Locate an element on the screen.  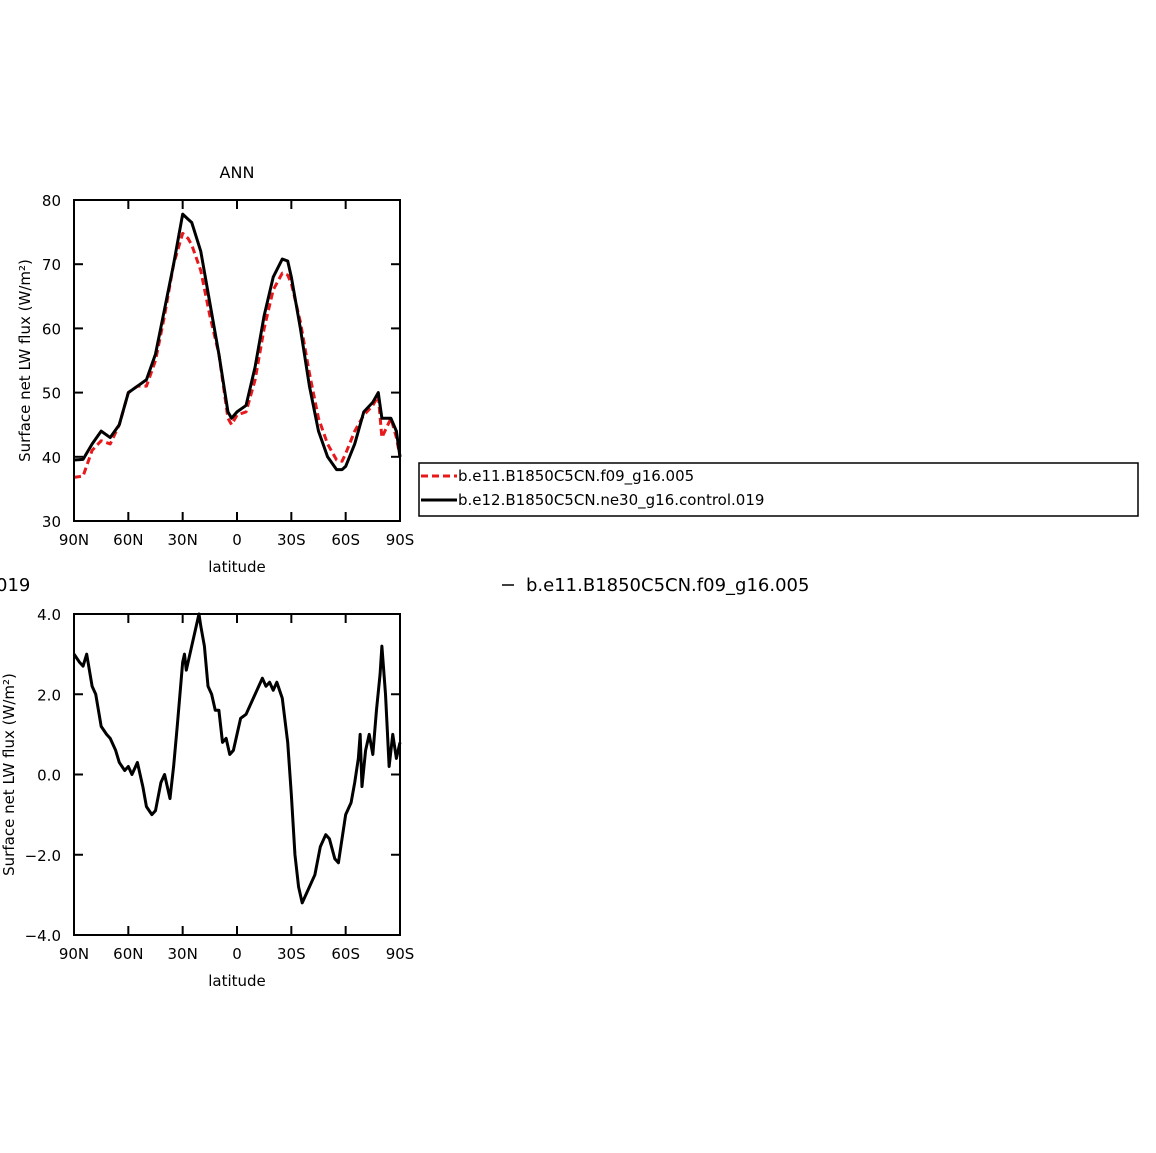
y-tick-label: 80 is located at coordinates (51, 201).